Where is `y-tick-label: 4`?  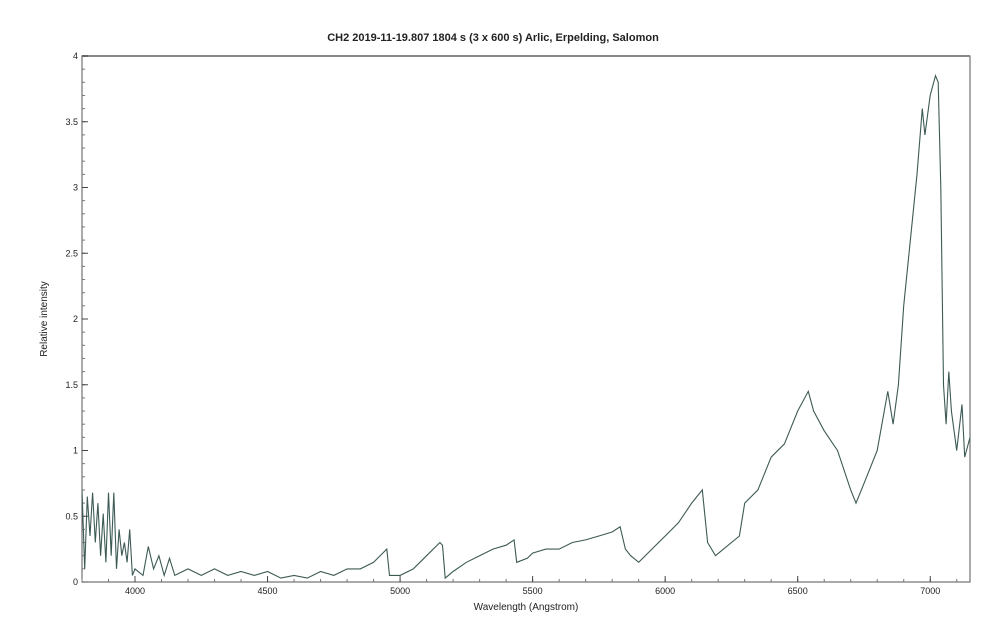 y-tick-label: 4 is located at coordinates (75, 56).